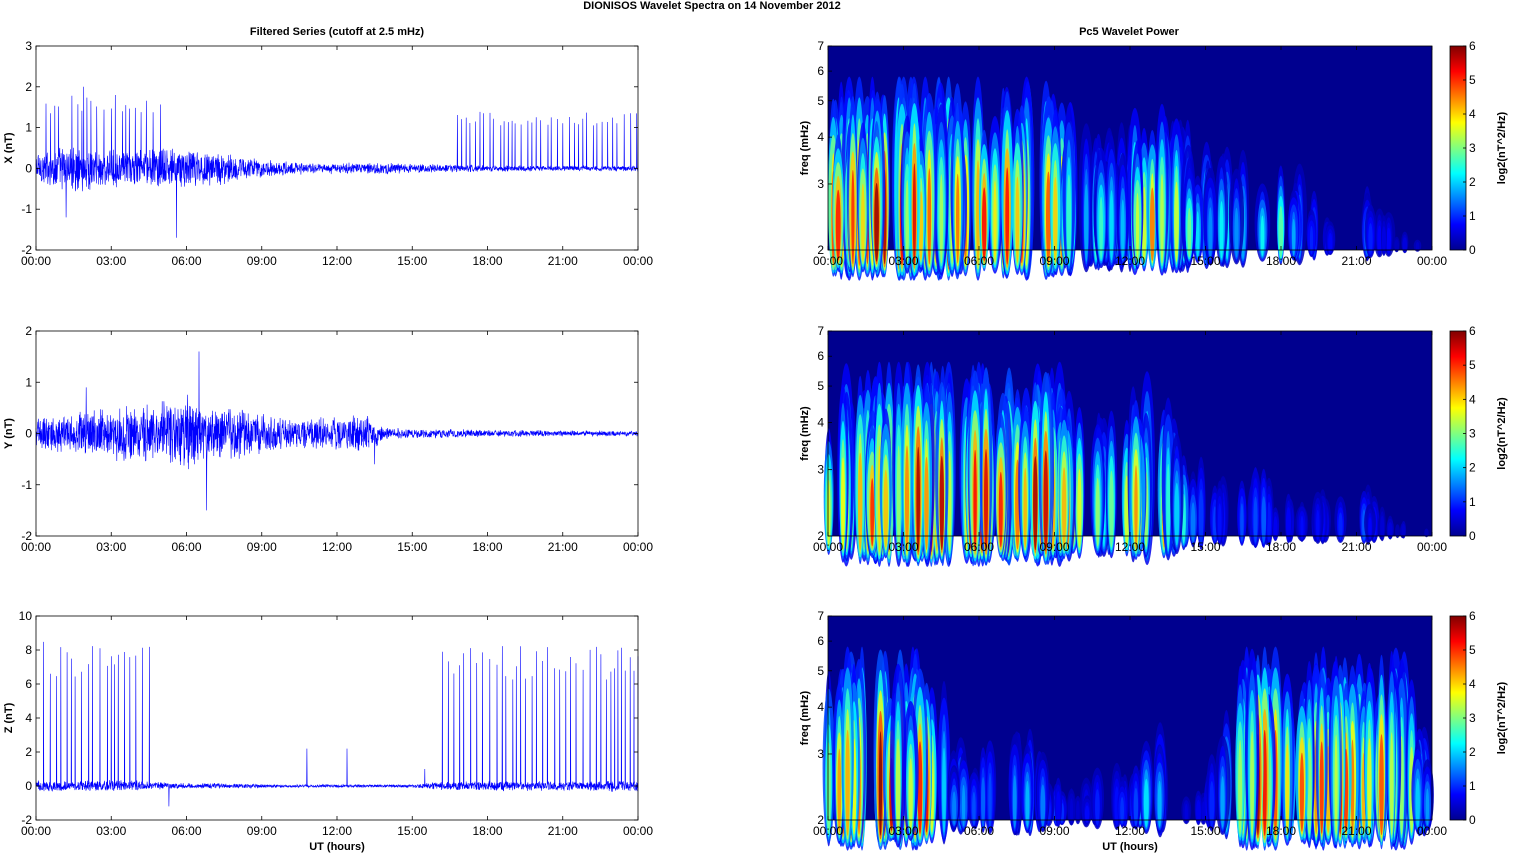 Image resolution: width=1514 pixels, height=854 pixels. Describe the element at coordinates (28, 650) in the screenshot. I see `y-tick-label: 8` at that location.